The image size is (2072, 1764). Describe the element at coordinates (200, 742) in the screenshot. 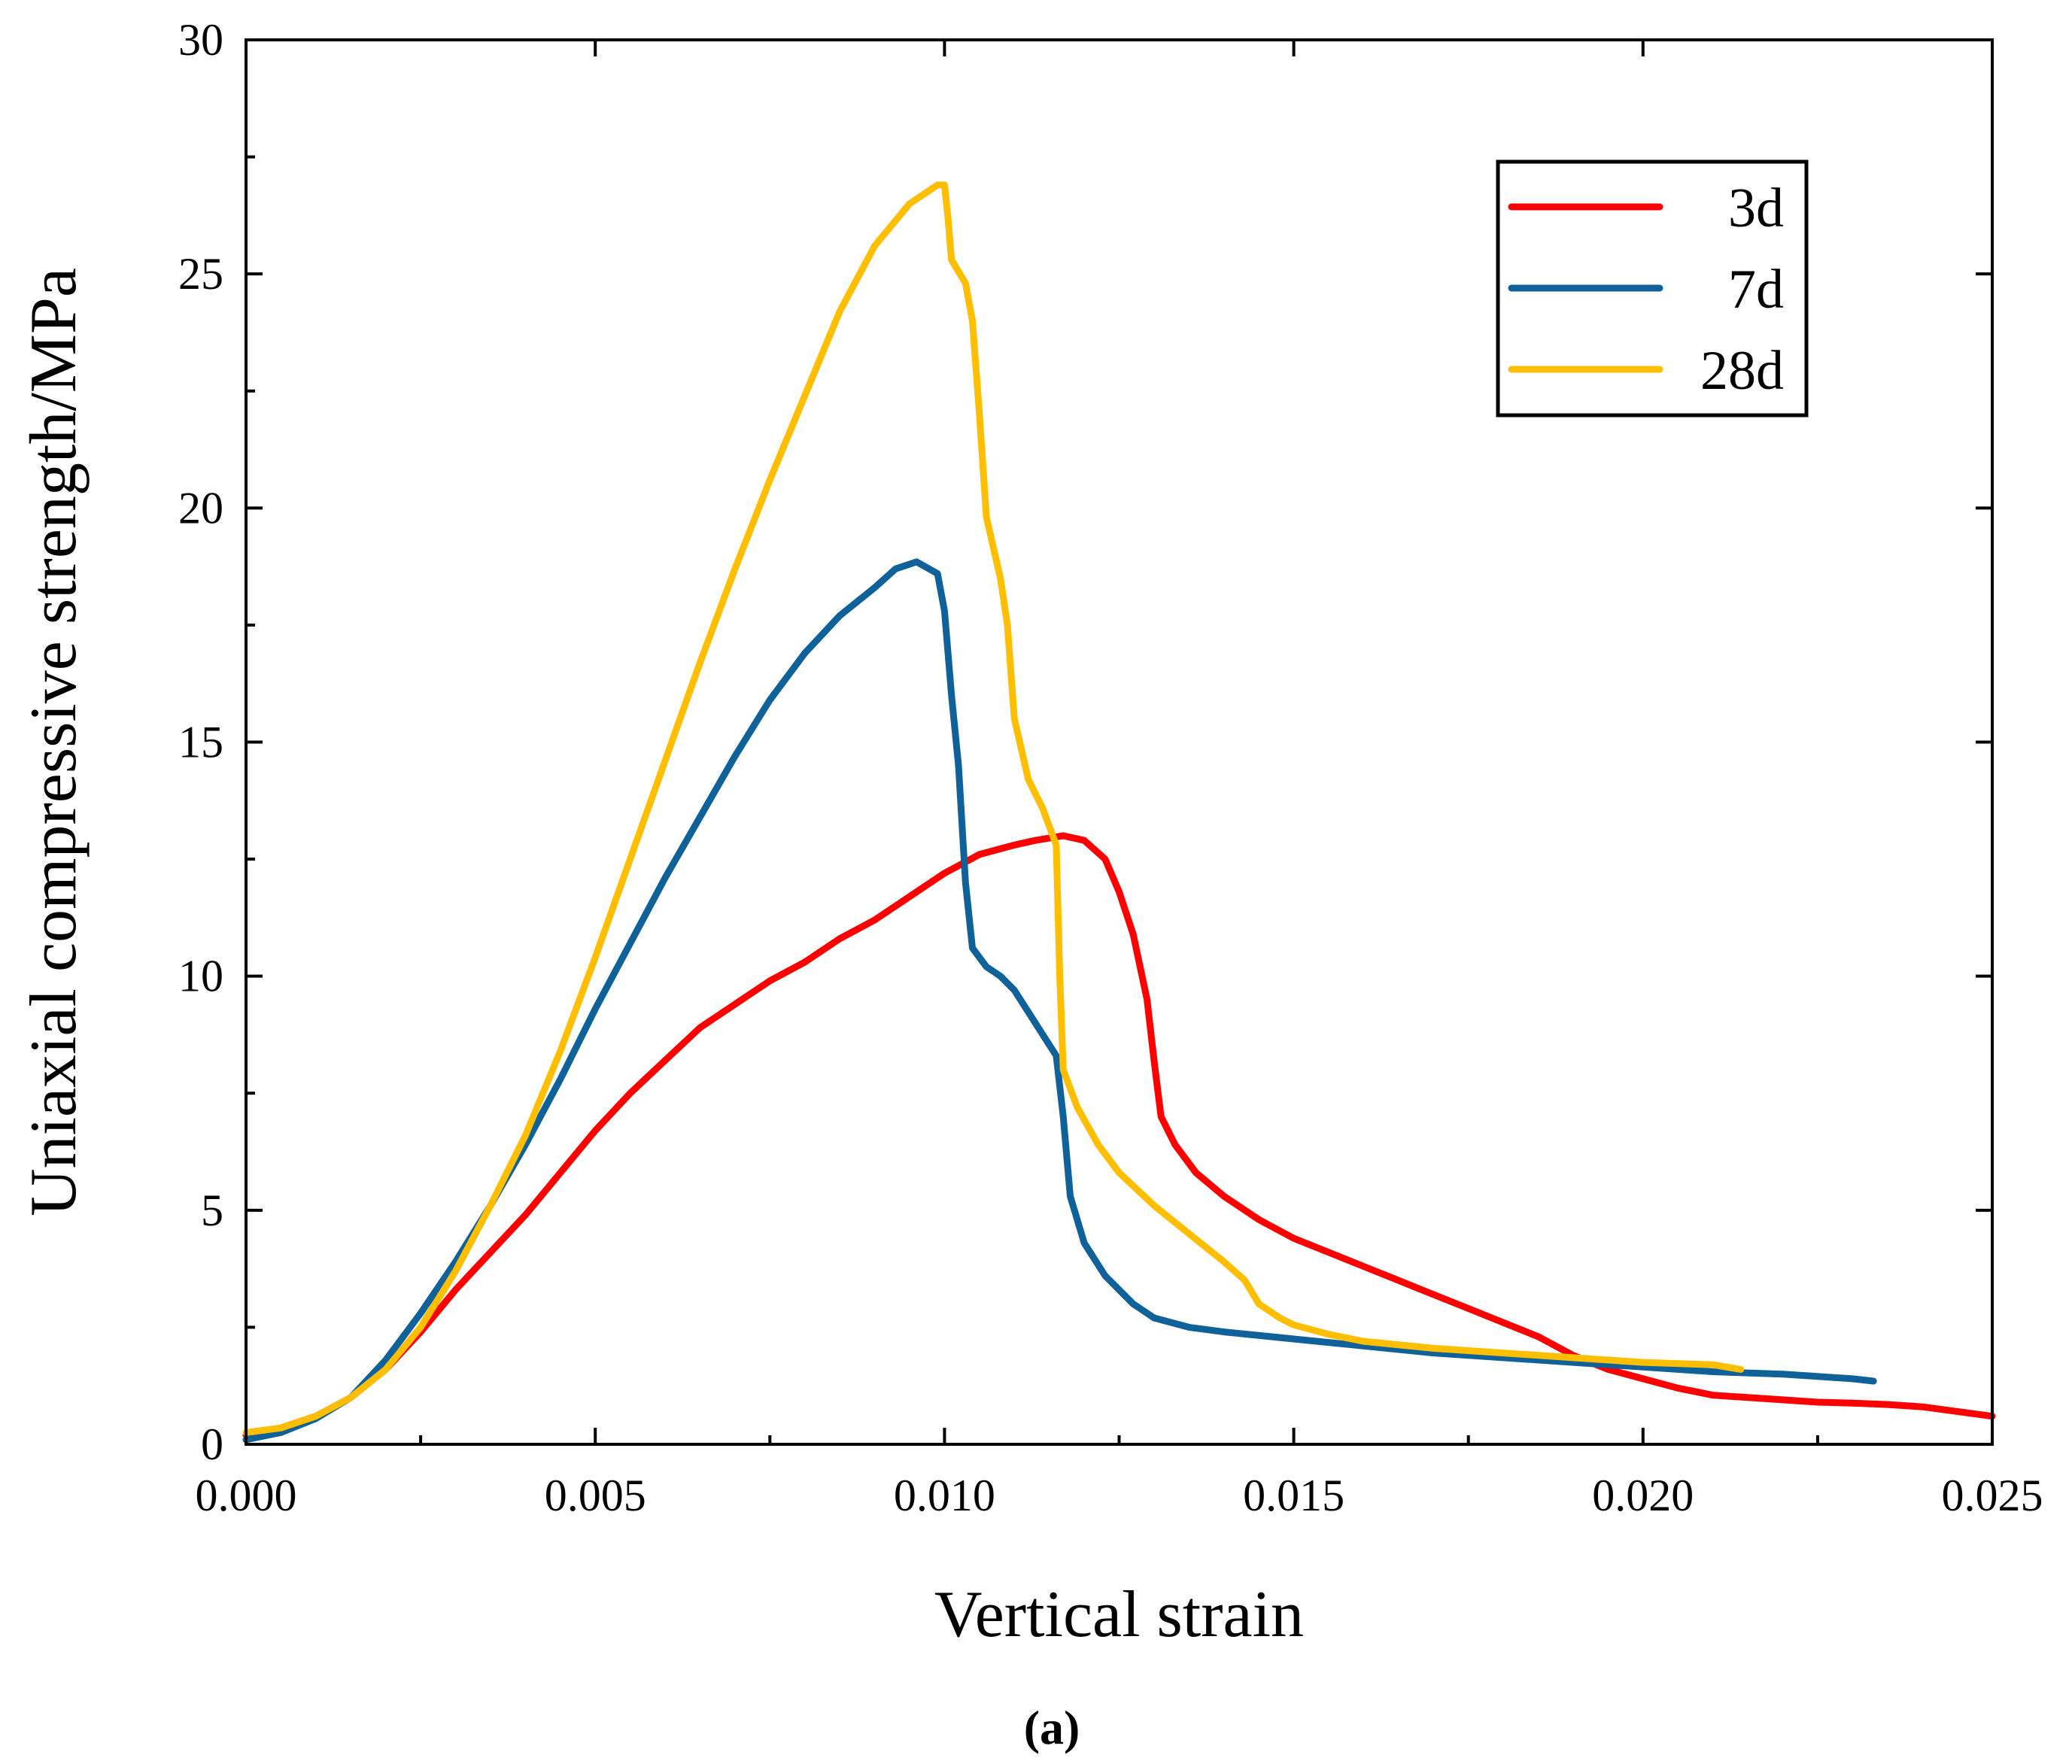

I see `y-tick-label: 15` at that location.